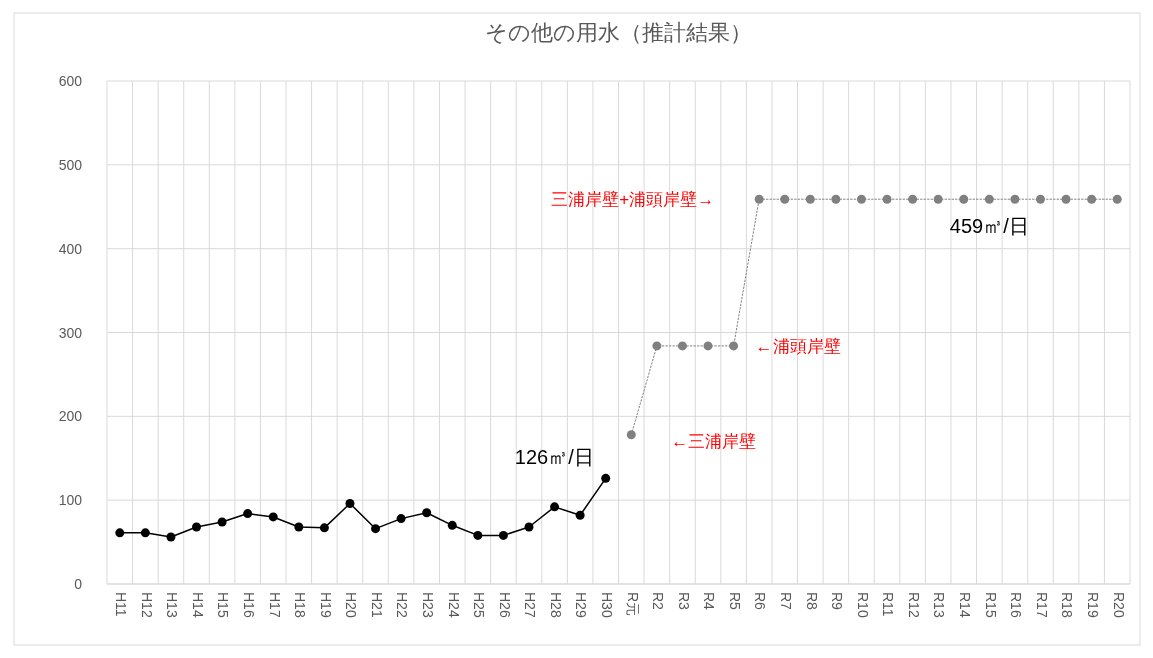 This screenshot has width=1153, height=658. I want to click on x-tick-label: R2, so click(658, 601).